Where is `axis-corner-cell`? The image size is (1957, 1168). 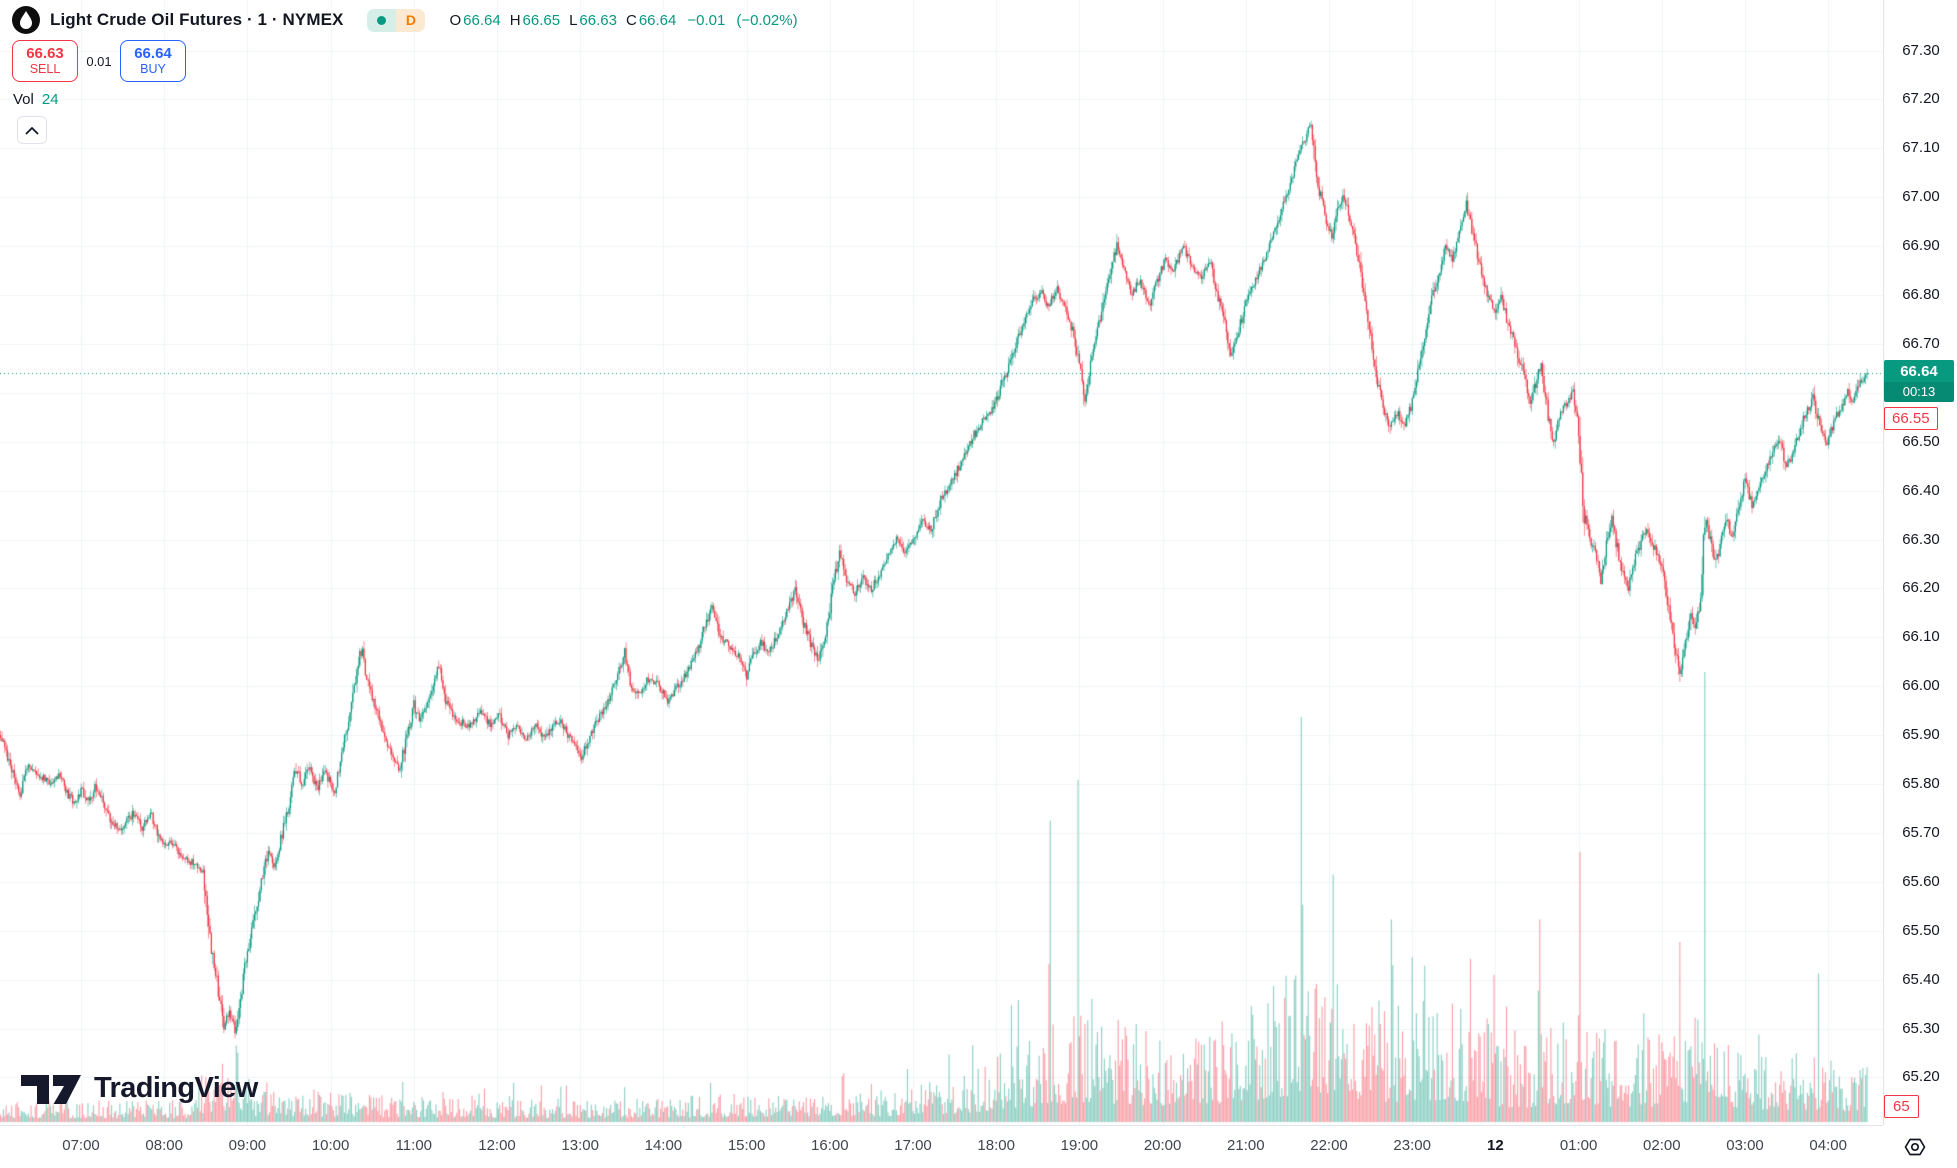
axis-corner-cell is located at coordinates (1920, 1146).